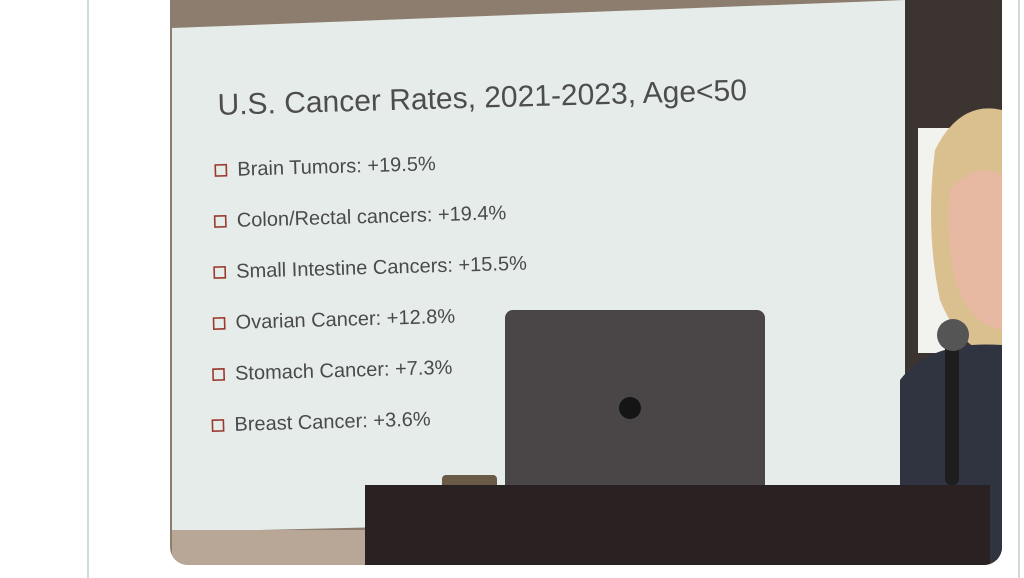 The image size is (1024, 578). I want to click on apple-logo, so click(630, 408).